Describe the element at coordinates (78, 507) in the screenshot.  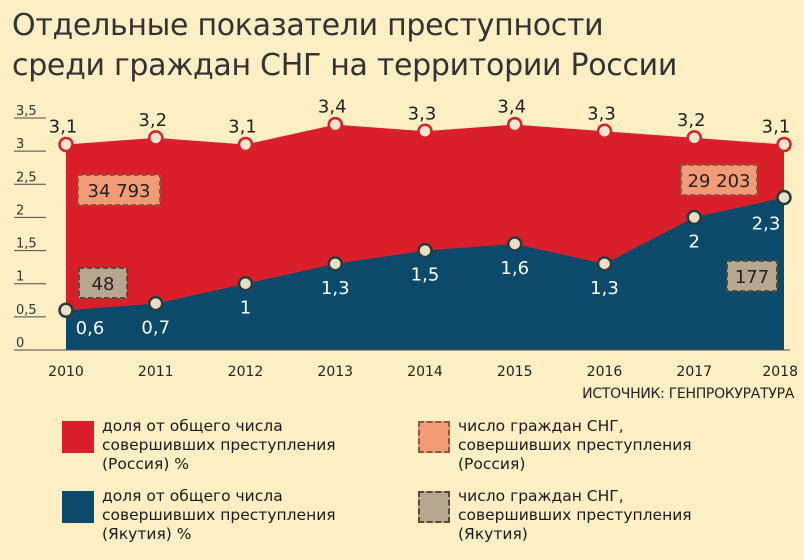
I see `legend-swatch-yakutia-share` at that location.